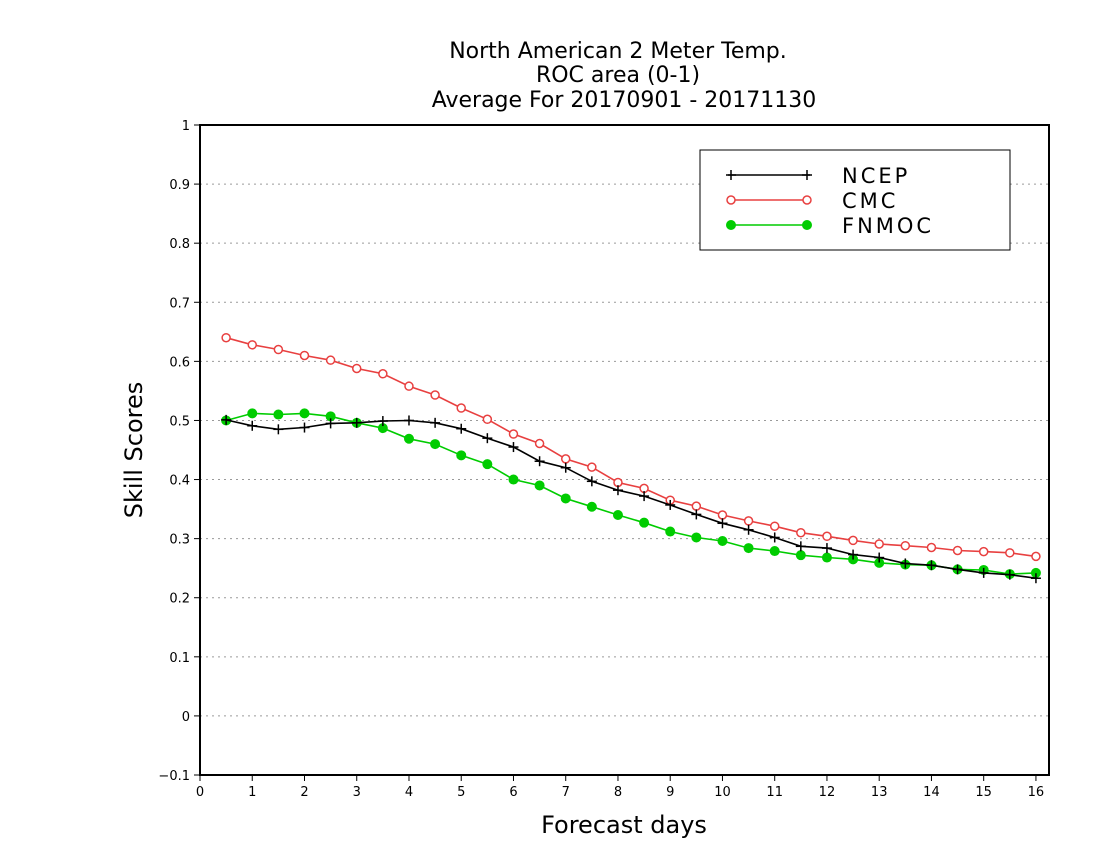 The image size is (1100, 850). I want to click on x-tick-label: 4, so click(409, 792).